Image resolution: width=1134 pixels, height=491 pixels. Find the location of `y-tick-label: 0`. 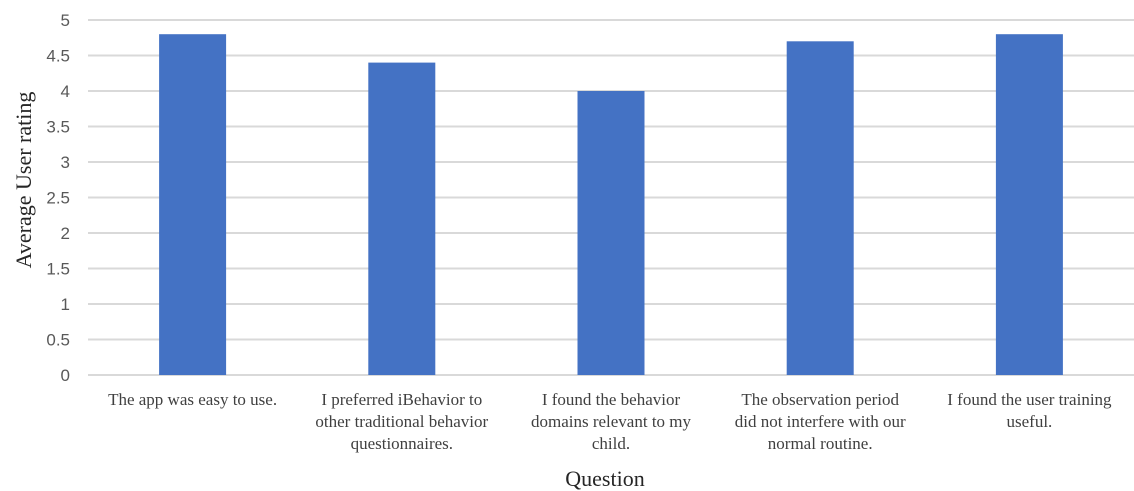

y-tick-label: 0 is located at coordinates (65, 375).